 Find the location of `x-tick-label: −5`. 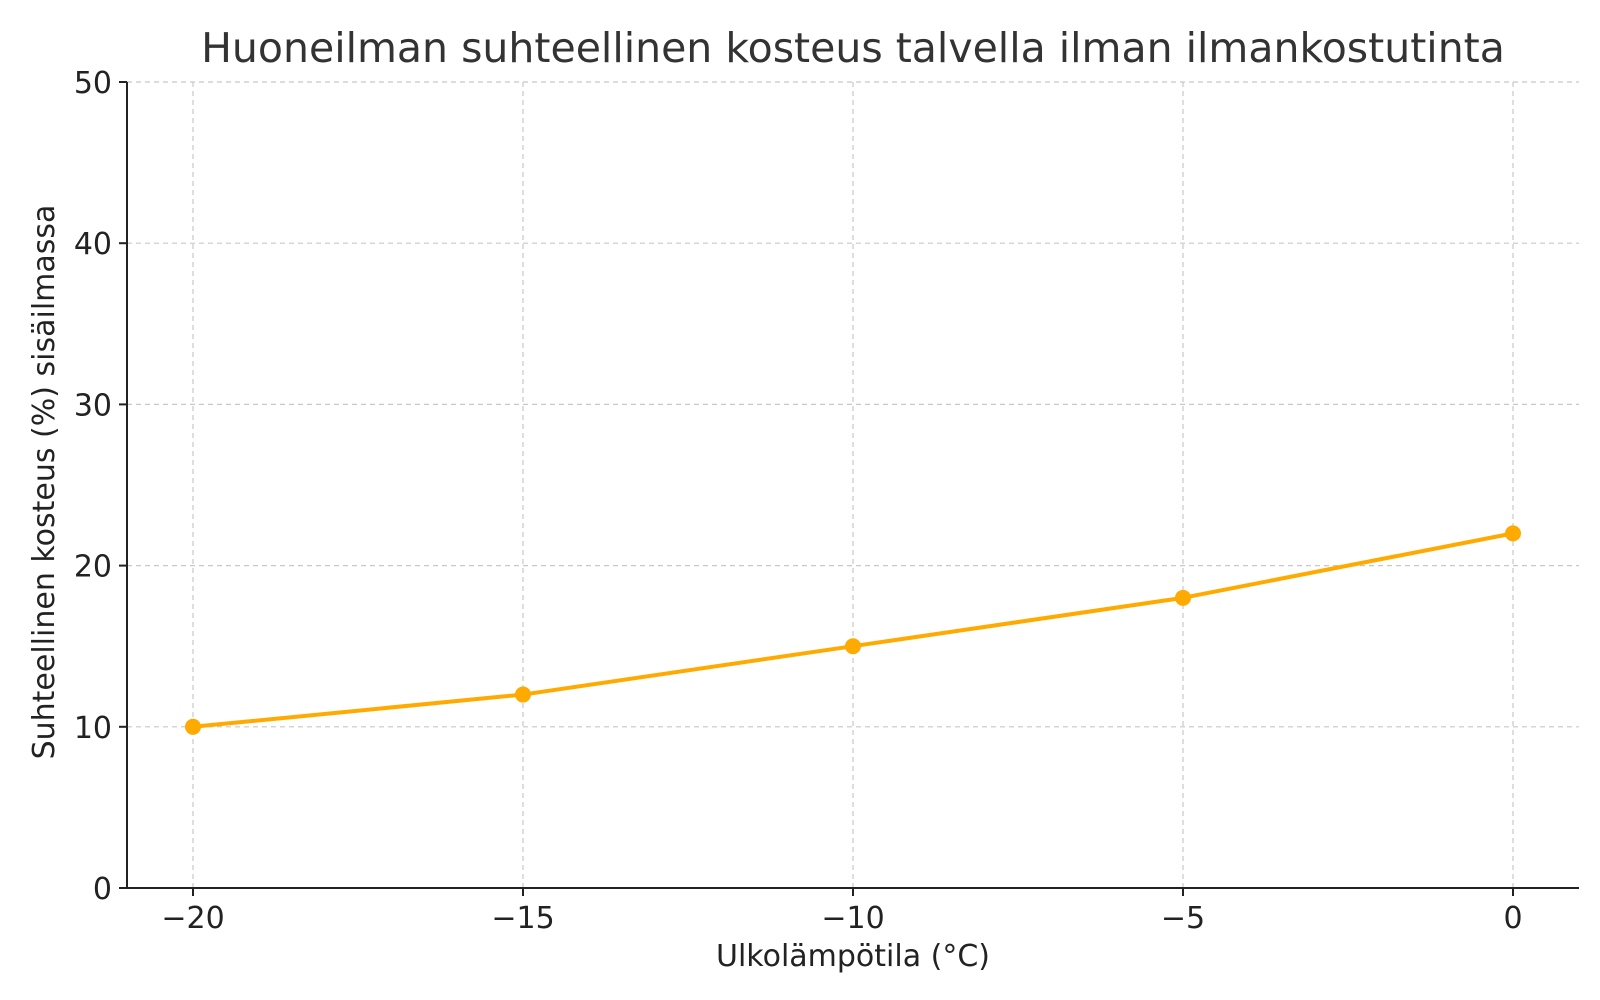

x-tick-label: −5 is located at coordinates (1183, 918).